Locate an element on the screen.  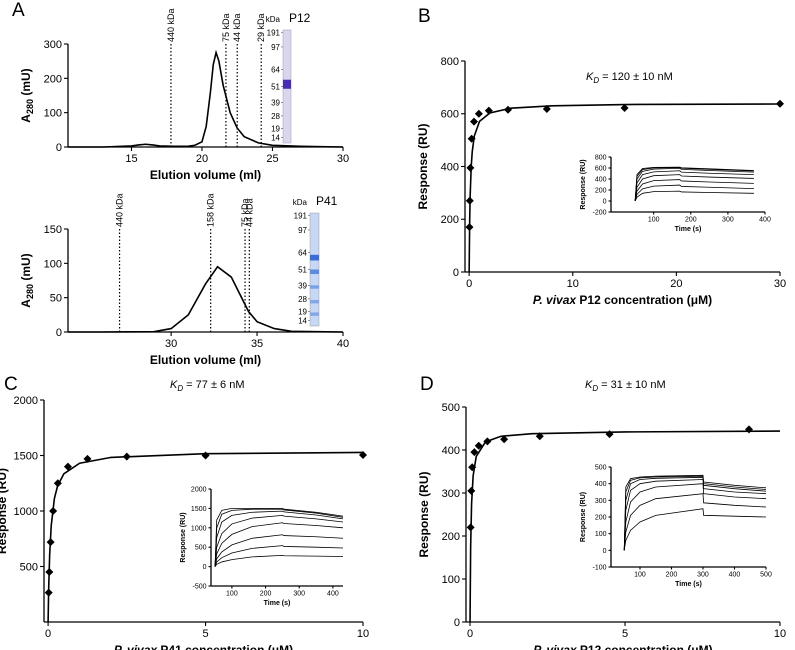
y-tick-label: 150 is located at coordinates (53, 230).